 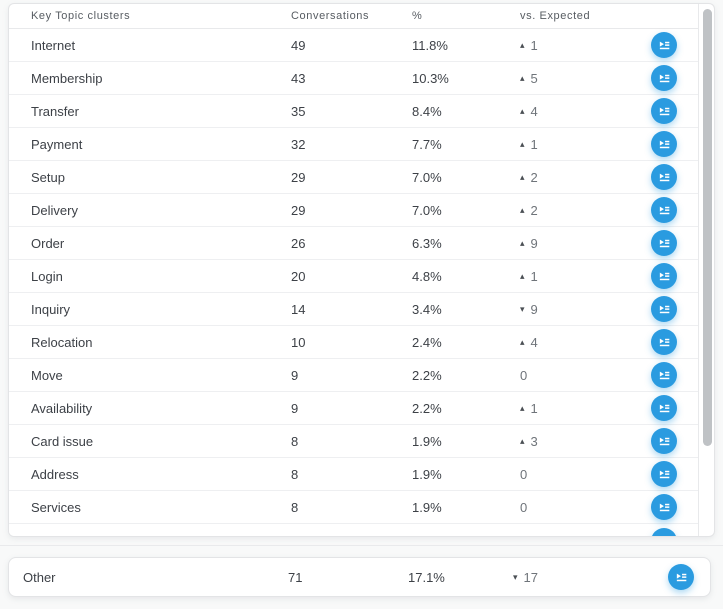 I want to click on percent-cell: 10.3%, so click(x=430, y=78).